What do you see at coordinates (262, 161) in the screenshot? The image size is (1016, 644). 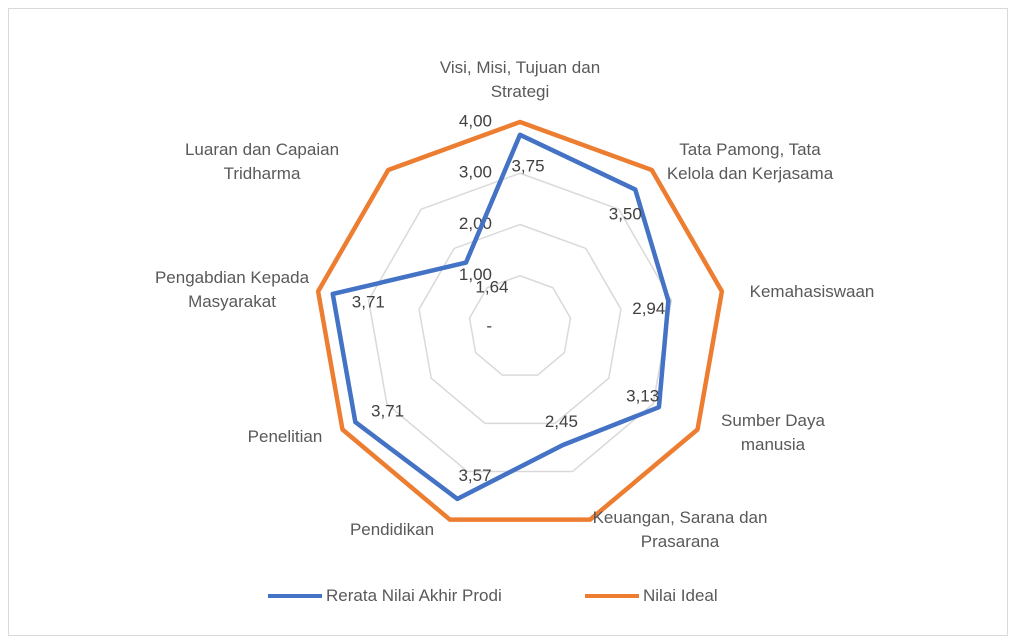 I see `category-label: Luaran dan Capaian Tridharma` at bounding box center [262, 161].